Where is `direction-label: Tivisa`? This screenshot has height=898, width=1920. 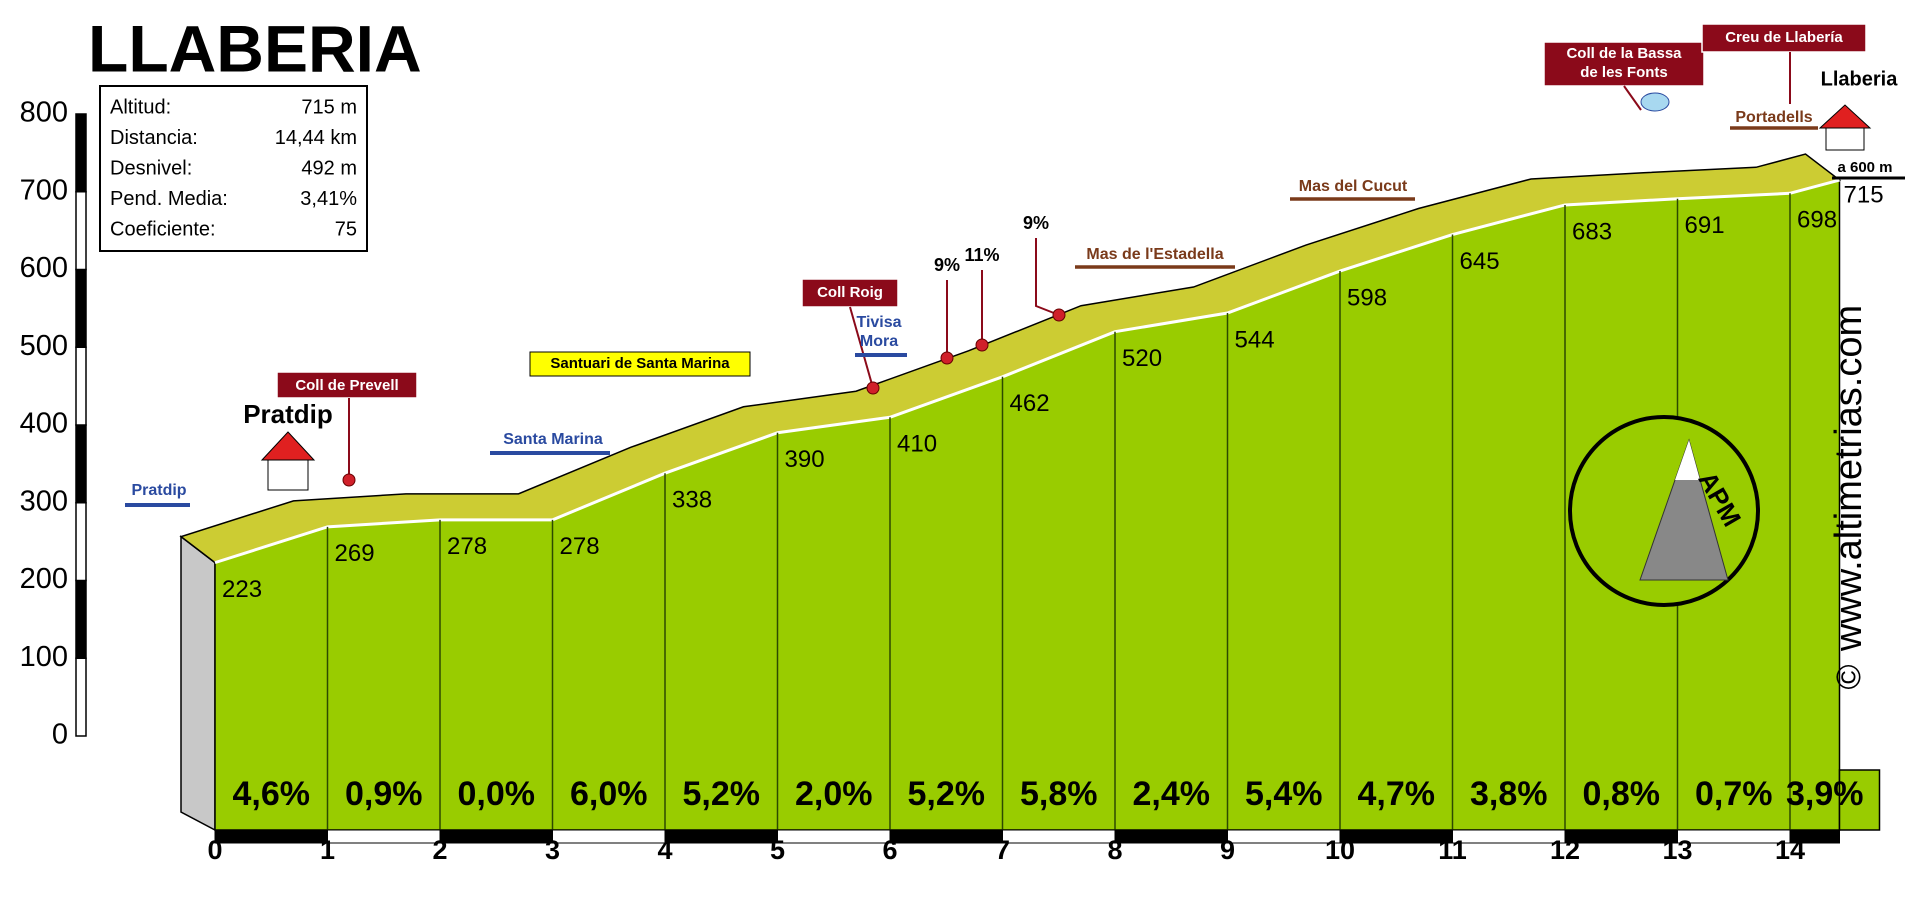 direction-label: Tivisa is located at coordinates (878, 322).